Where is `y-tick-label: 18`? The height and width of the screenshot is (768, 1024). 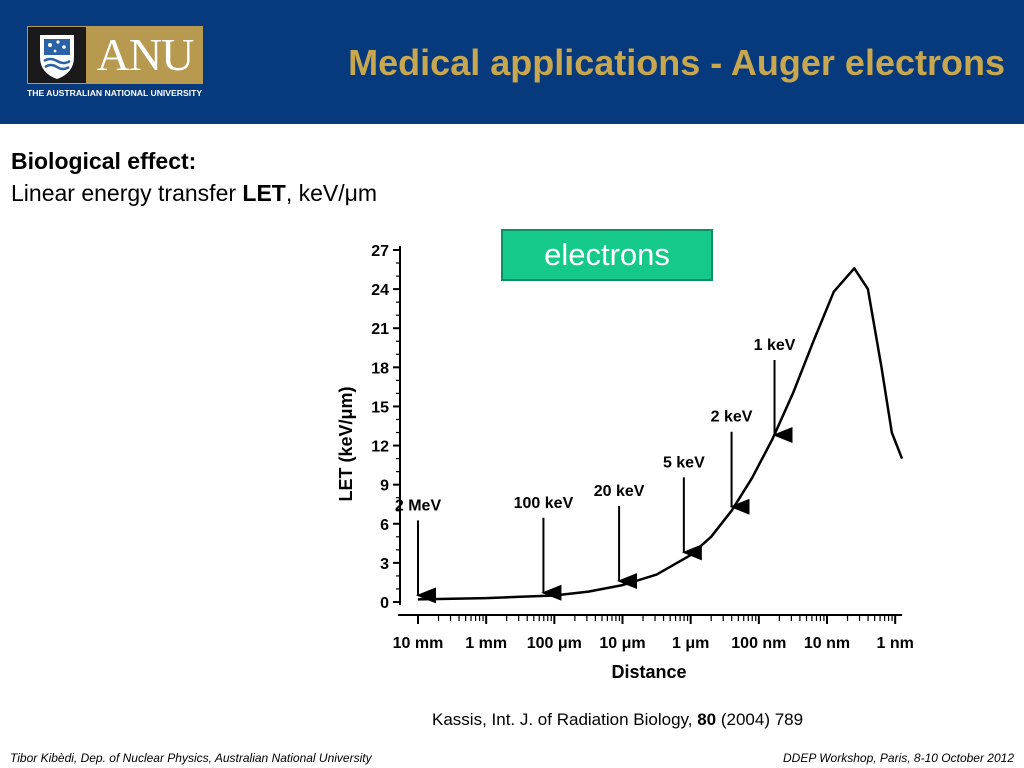
y-tick-label: 18 is located at coordinates (380, 368).